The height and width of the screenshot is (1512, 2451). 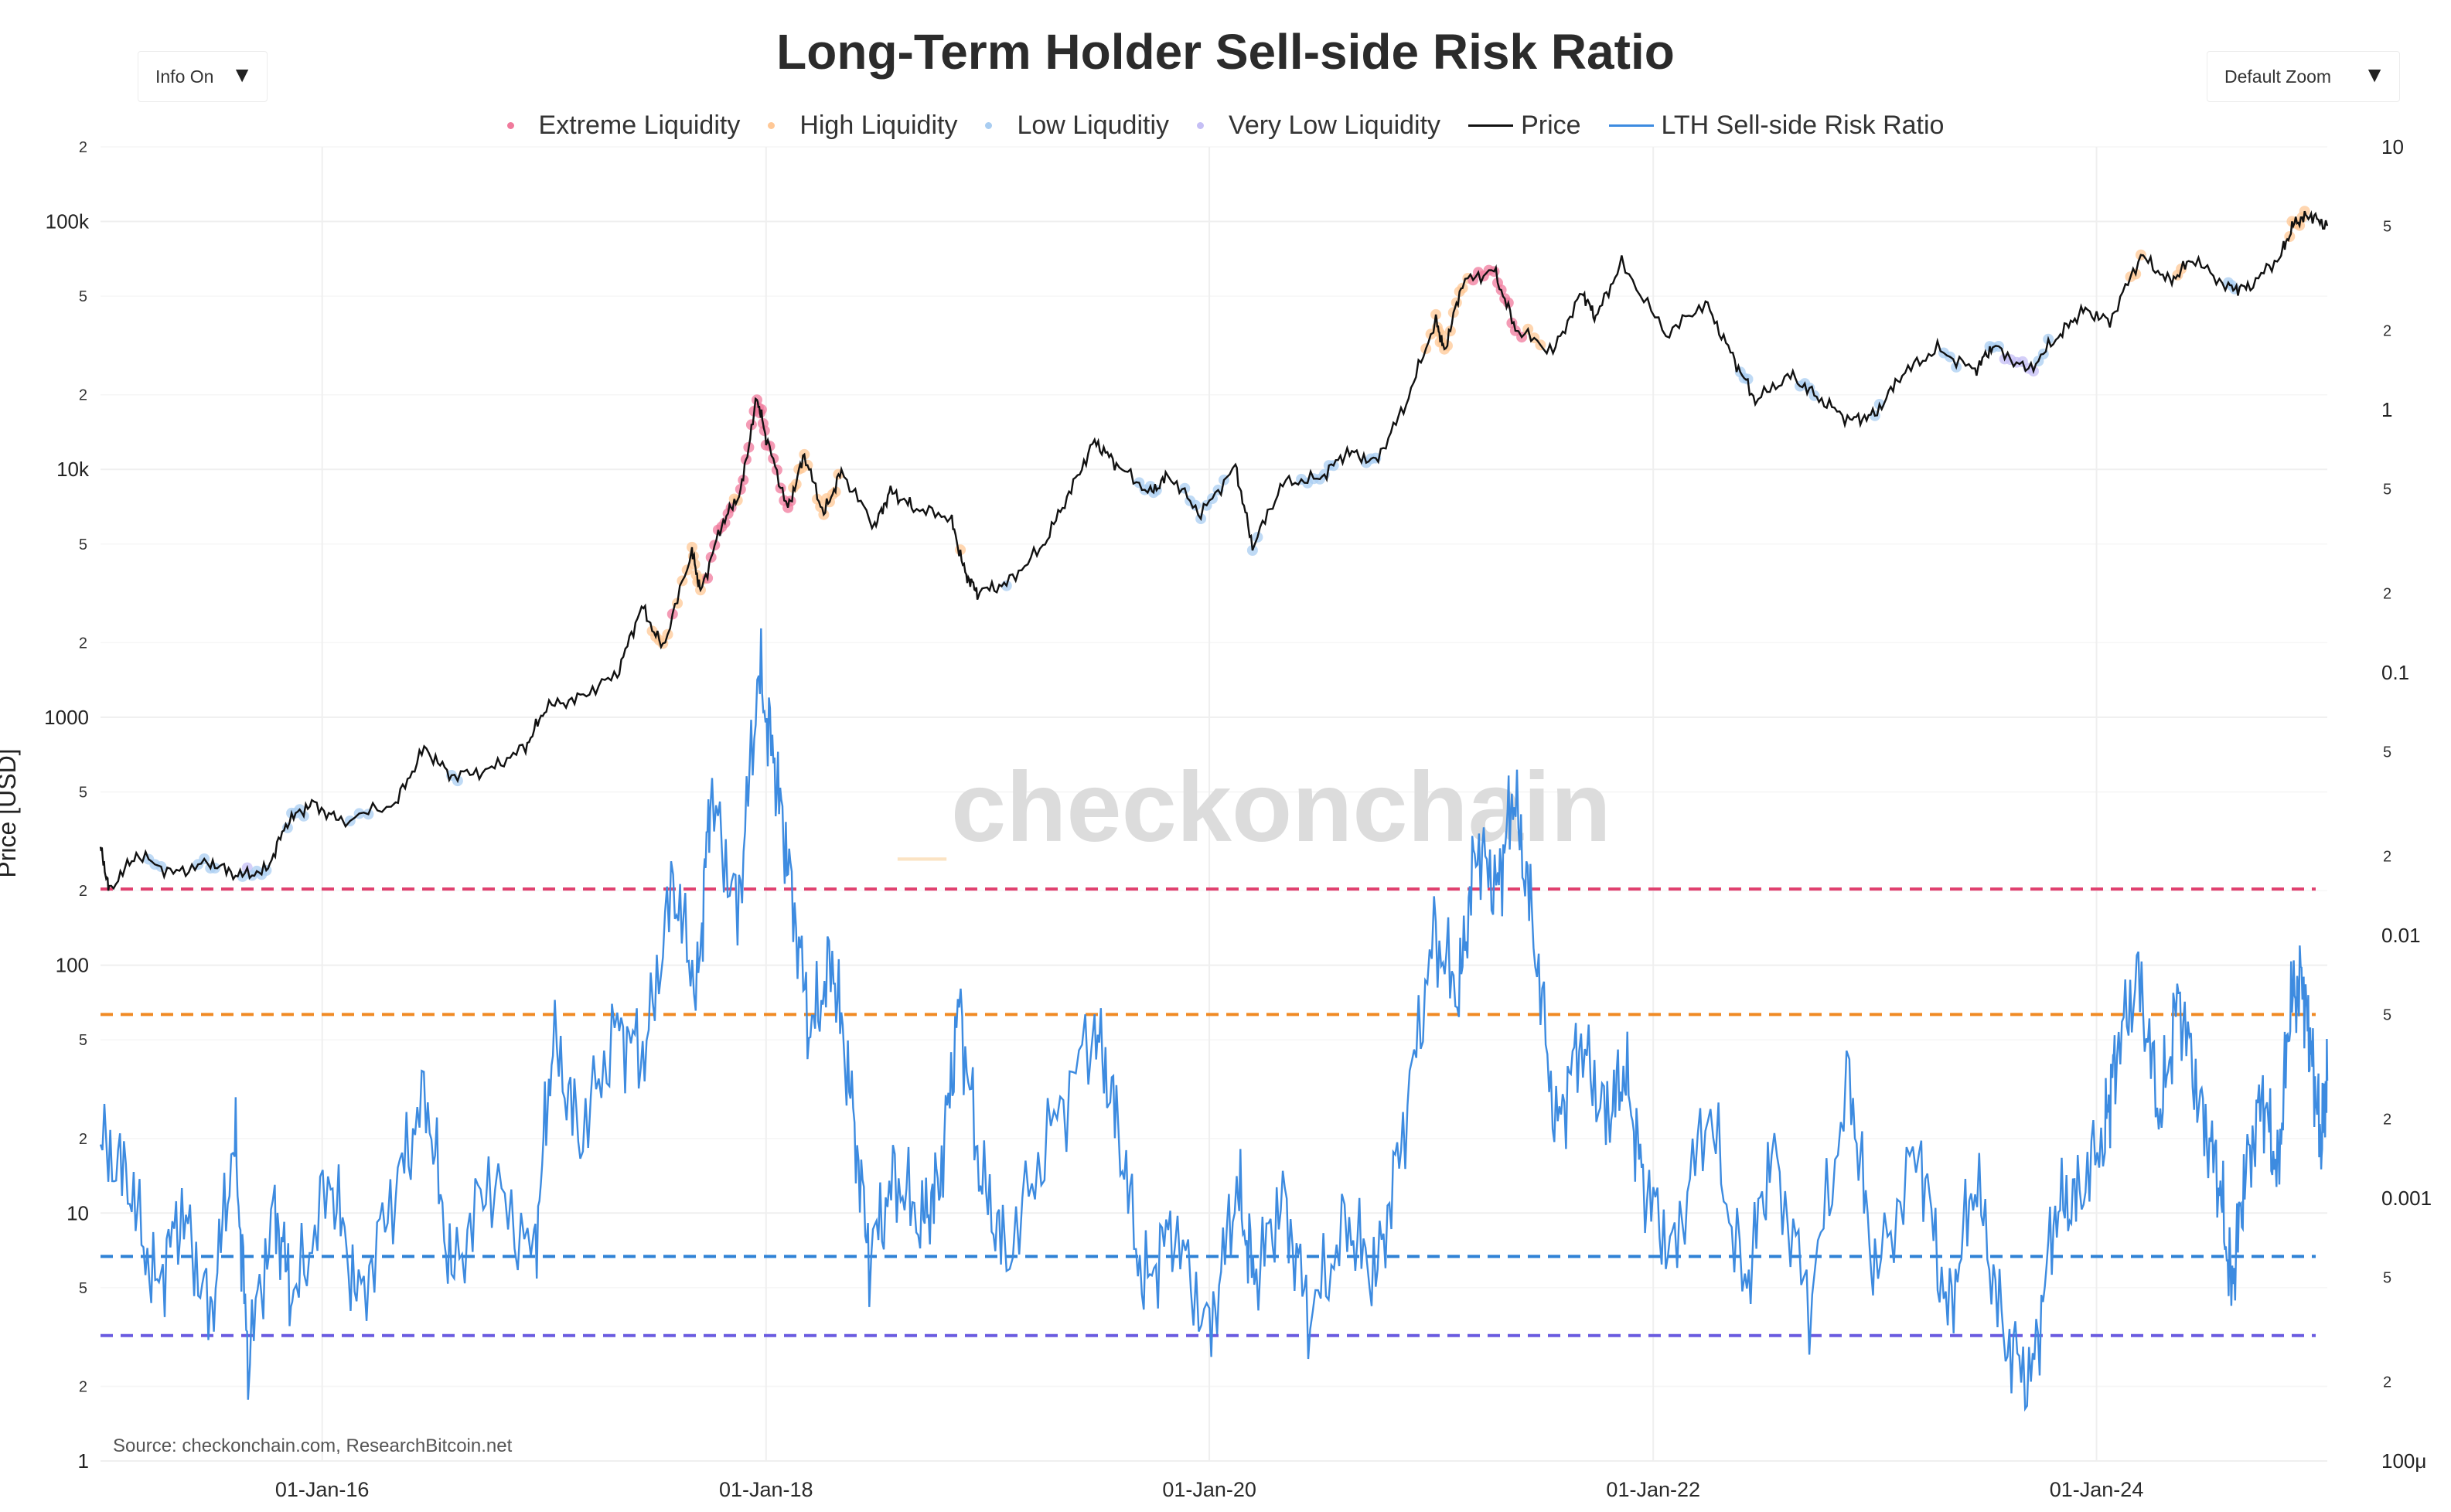 What do you see at coordinates (1225, 52) in the screenshot?
I see `chart-title: Long-Term Holder Sell-side Risk Ratio` at bounding box center [1225, 52].